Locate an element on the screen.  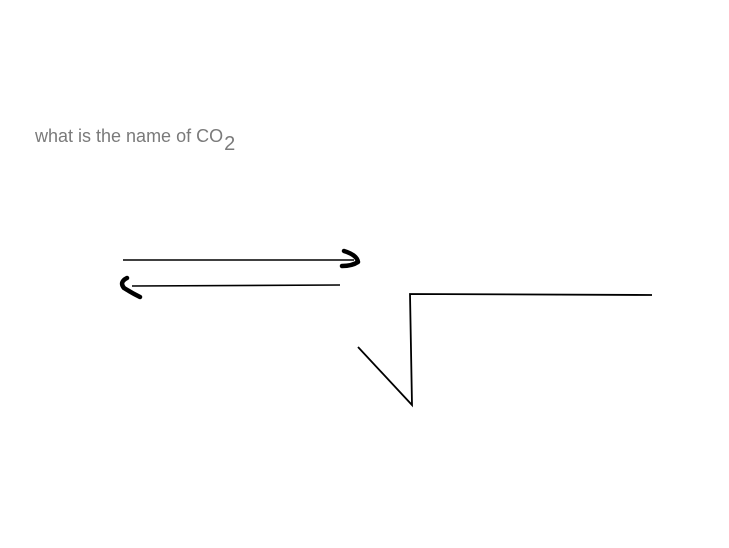
question-text-block: what is the name of CO2 is located at coordinates (135, 140).